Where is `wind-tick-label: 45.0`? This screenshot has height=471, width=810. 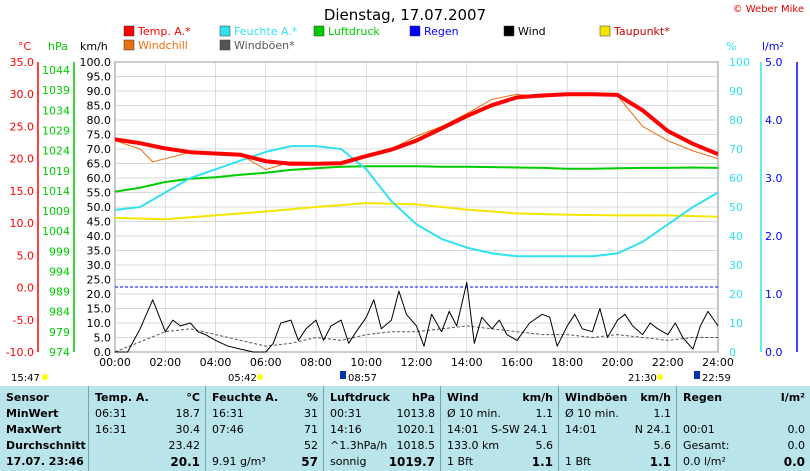
wind-tick-label: 45.0 is located at coordinates (99, 222).